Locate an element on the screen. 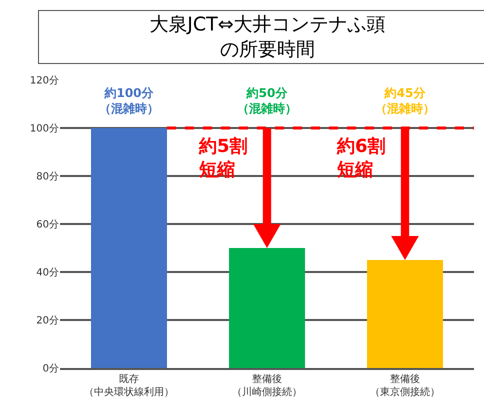 The image size is (484, 410). x-tick-label: 既存（中央環状線利用） is located at coordinates (129, 385).